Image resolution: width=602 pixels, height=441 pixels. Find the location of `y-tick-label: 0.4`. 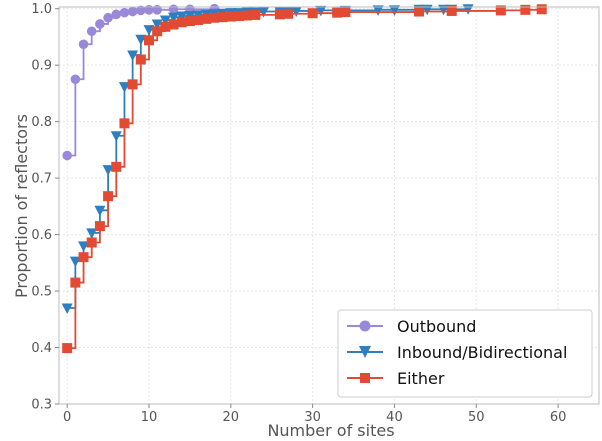

y-tick-label: 0.4 is located at coordinates (41, 348).